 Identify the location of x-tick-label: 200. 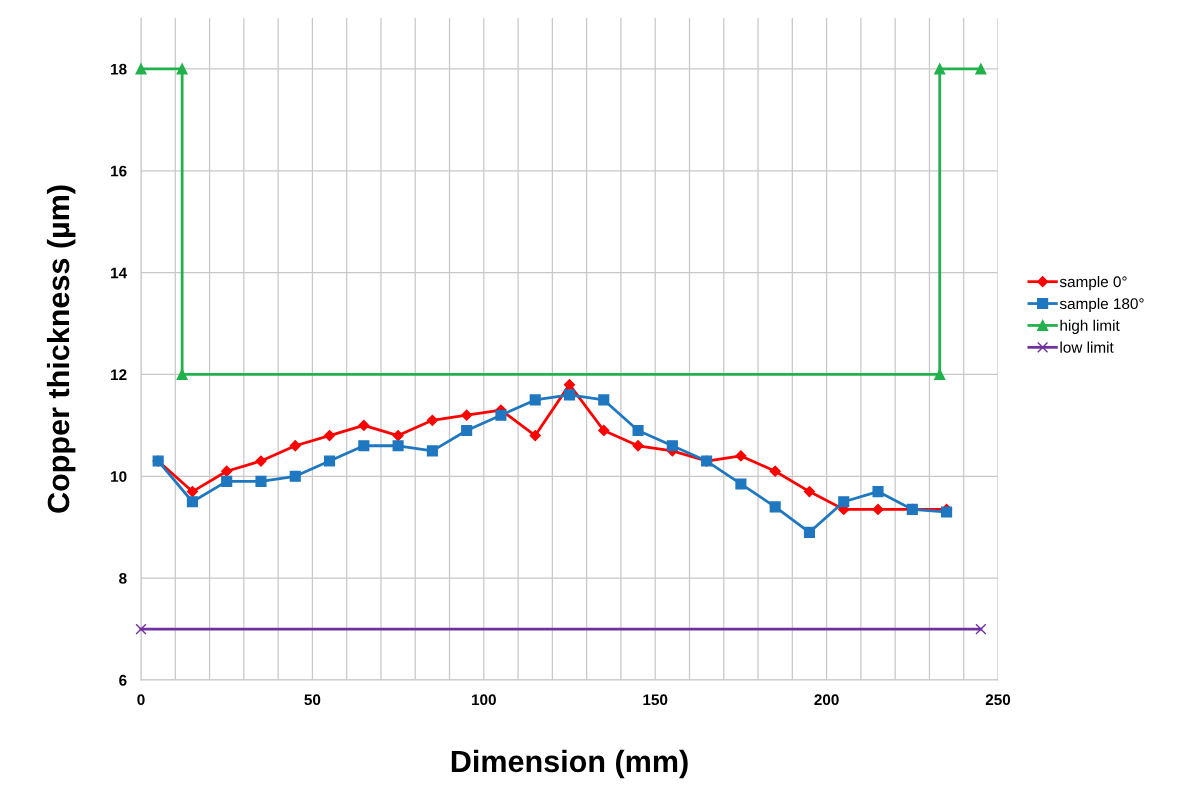
(826, 700).